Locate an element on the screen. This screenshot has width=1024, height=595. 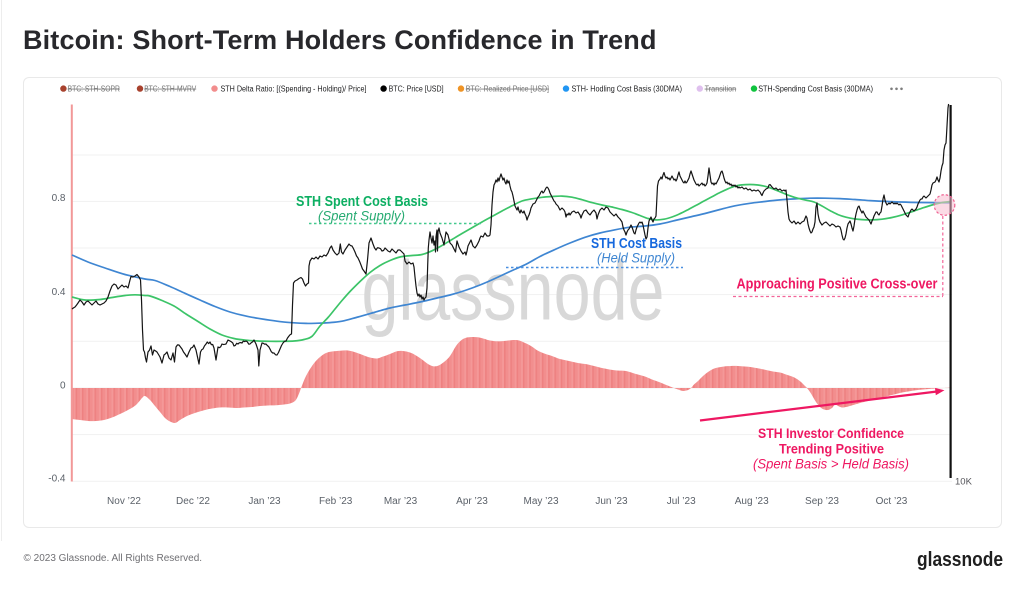
svg-text: STH Spent Cost Basis is located at coordinates (362, 202).